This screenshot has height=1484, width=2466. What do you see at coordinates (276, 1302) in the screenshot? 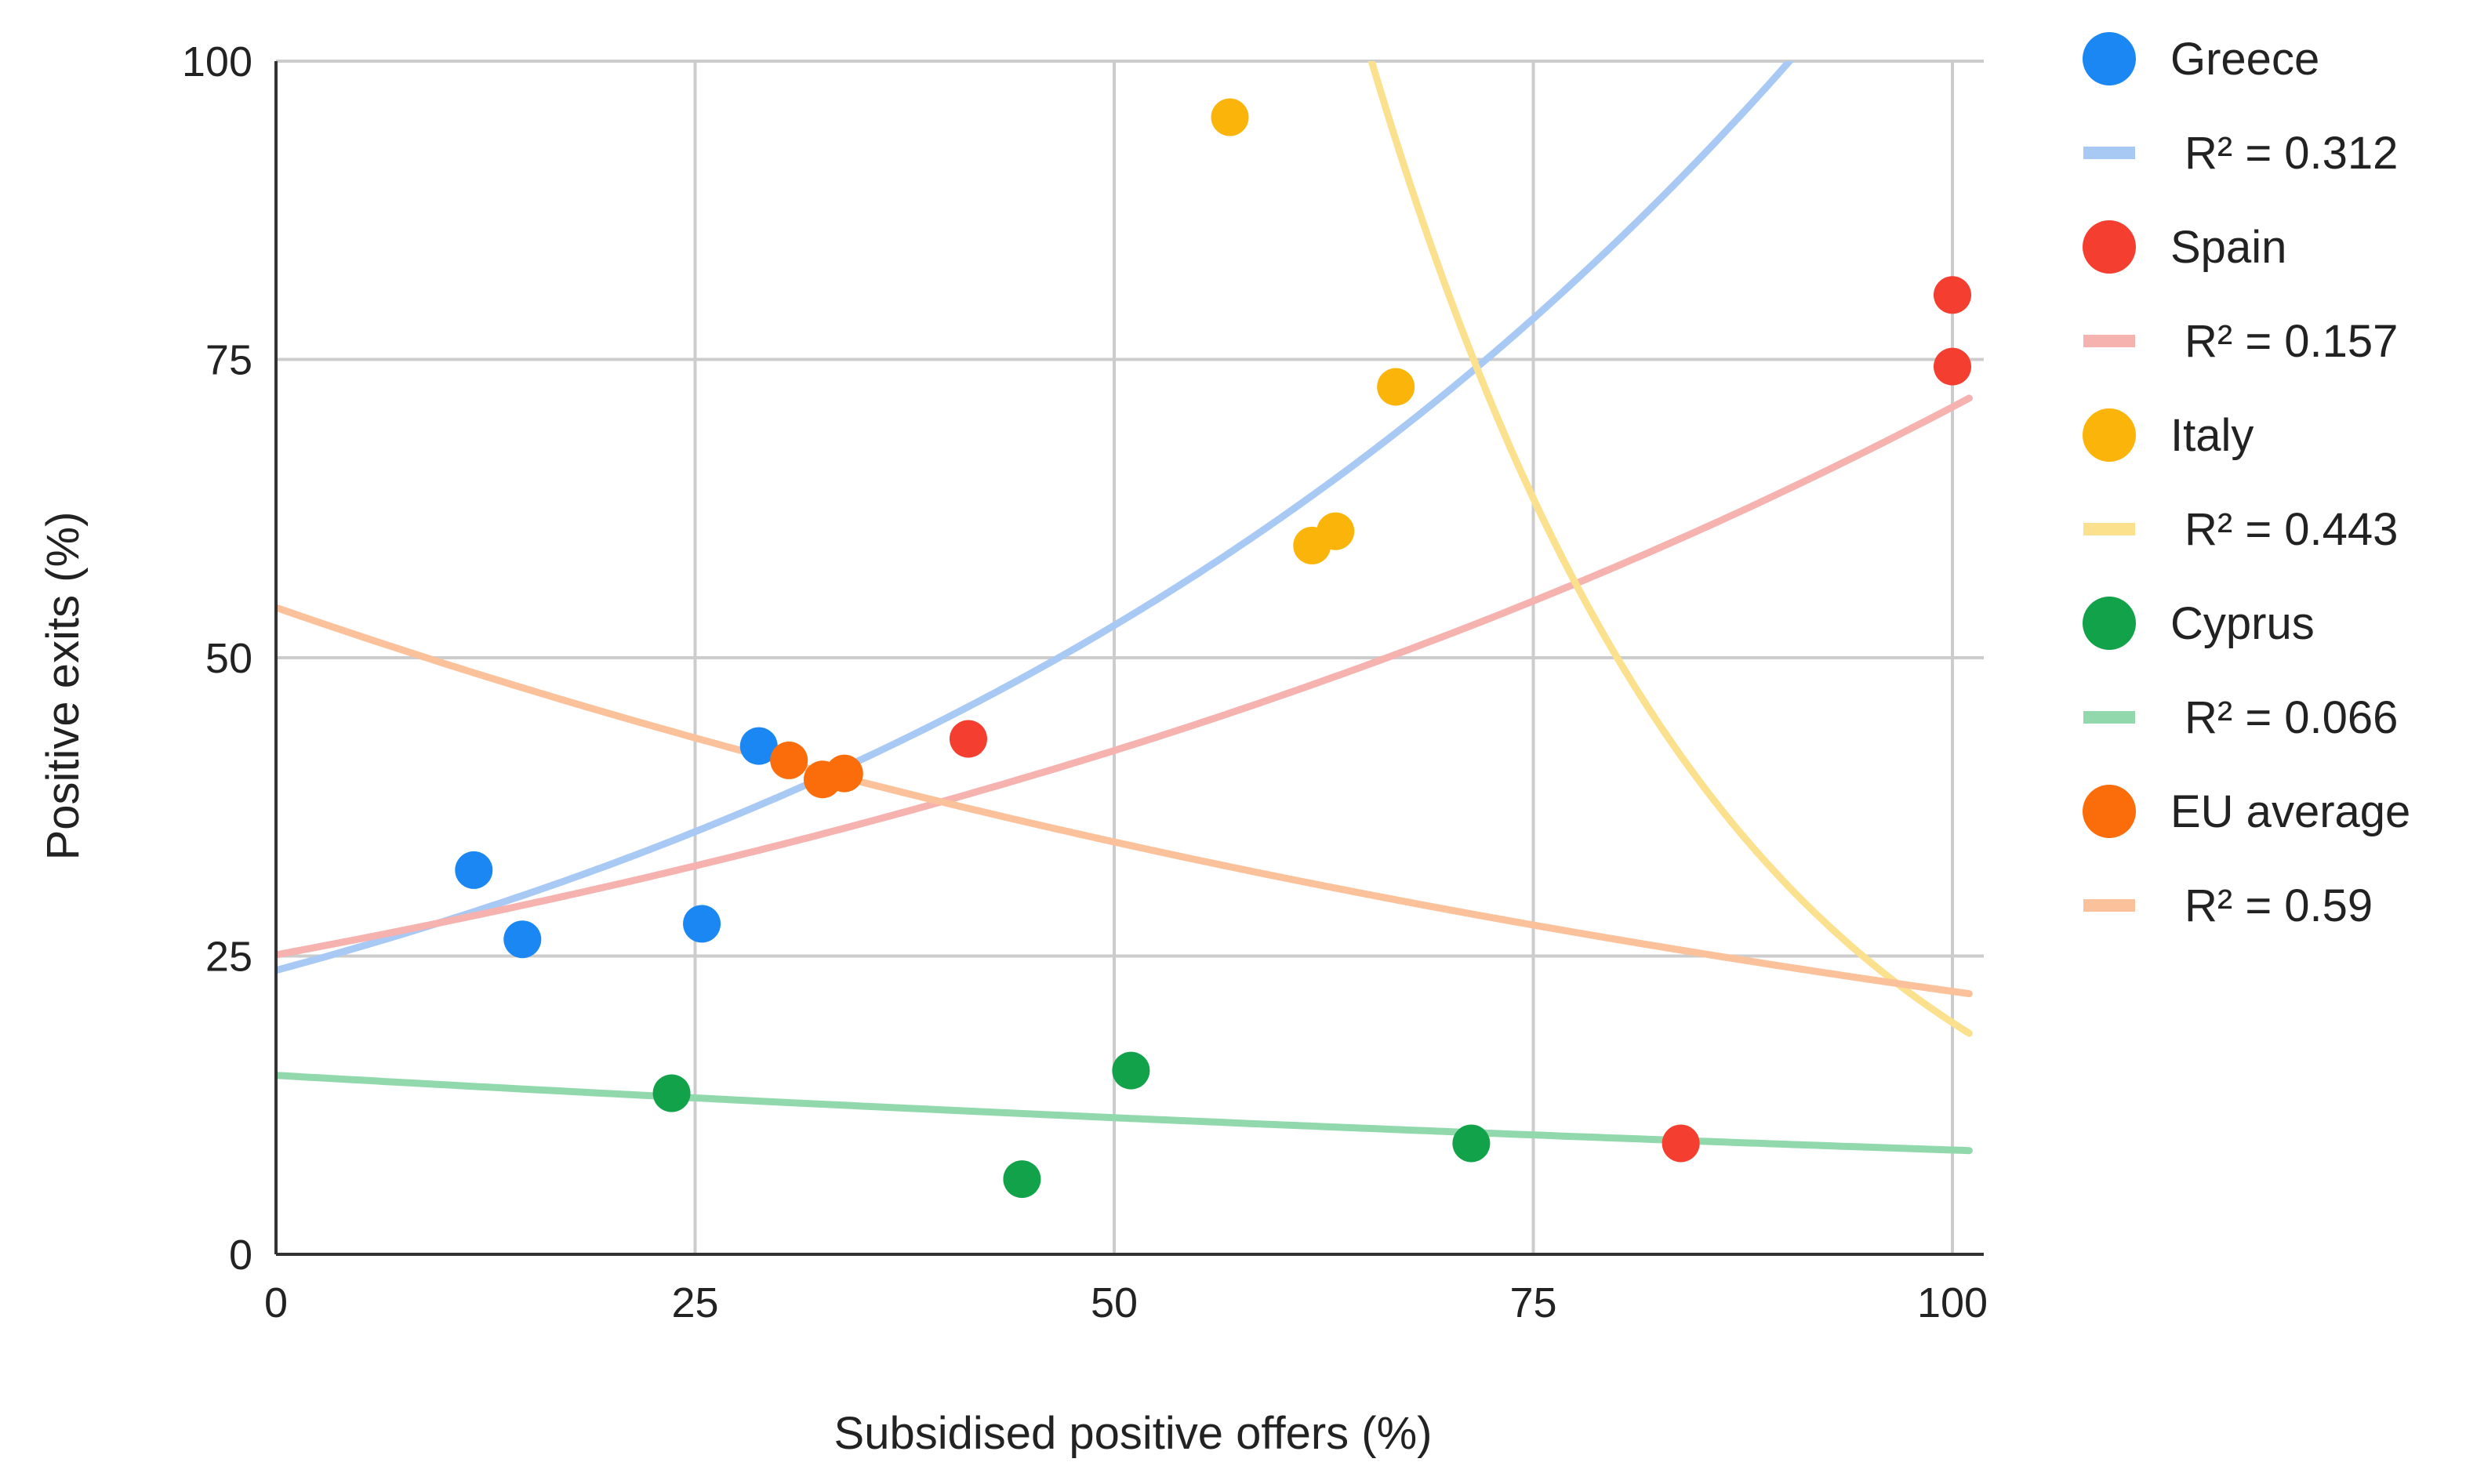
I see `x-tick-label: 0` at bounding box center [276, 1302].